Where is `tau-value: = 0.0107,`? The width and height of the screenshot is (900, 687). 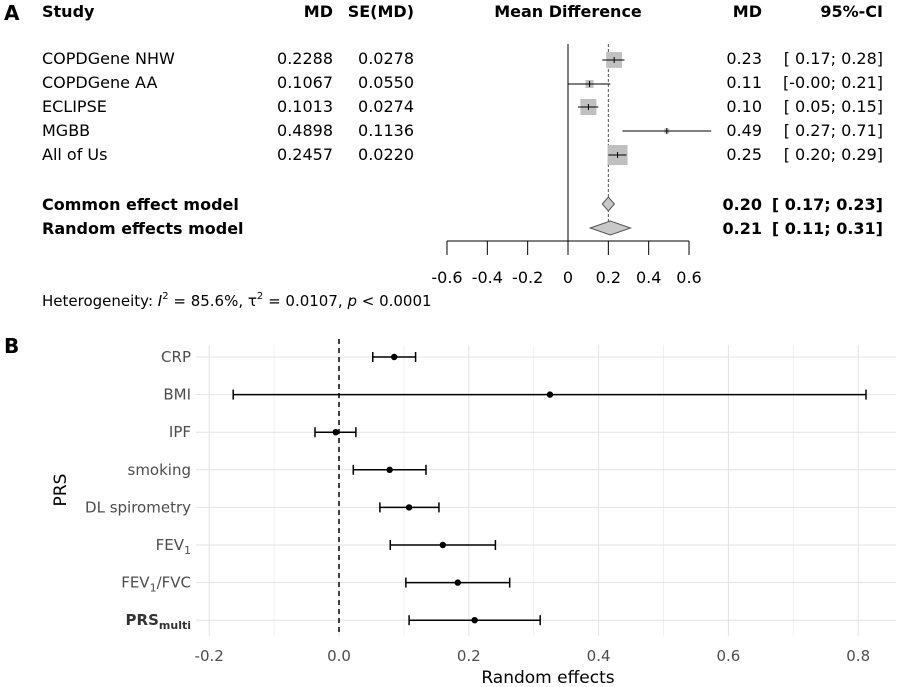
tau-value: = 0.0107, is located at coordinates (305, 301).